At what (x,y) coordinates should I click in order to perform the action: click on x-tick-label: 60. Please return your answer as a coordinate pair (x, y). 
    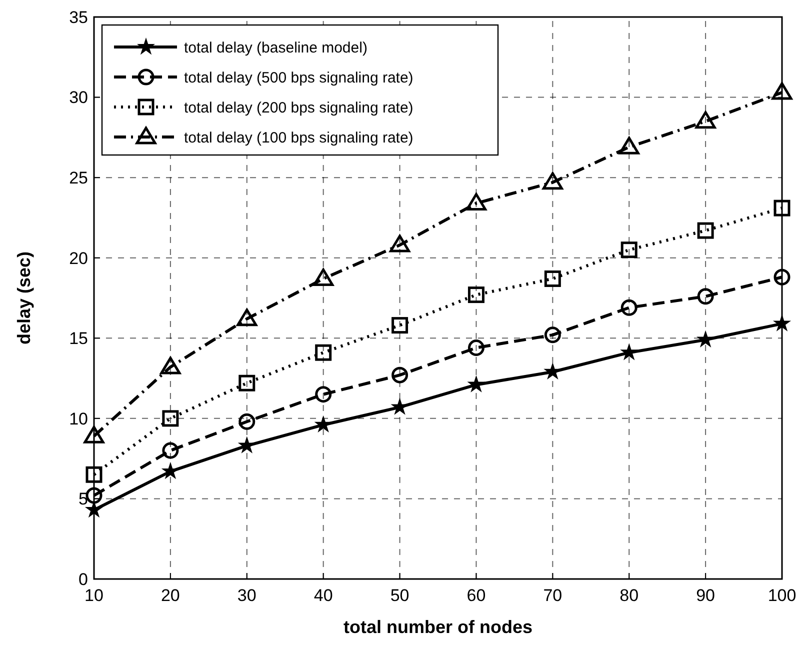
    Looking at the image, I should click on (476, 595).